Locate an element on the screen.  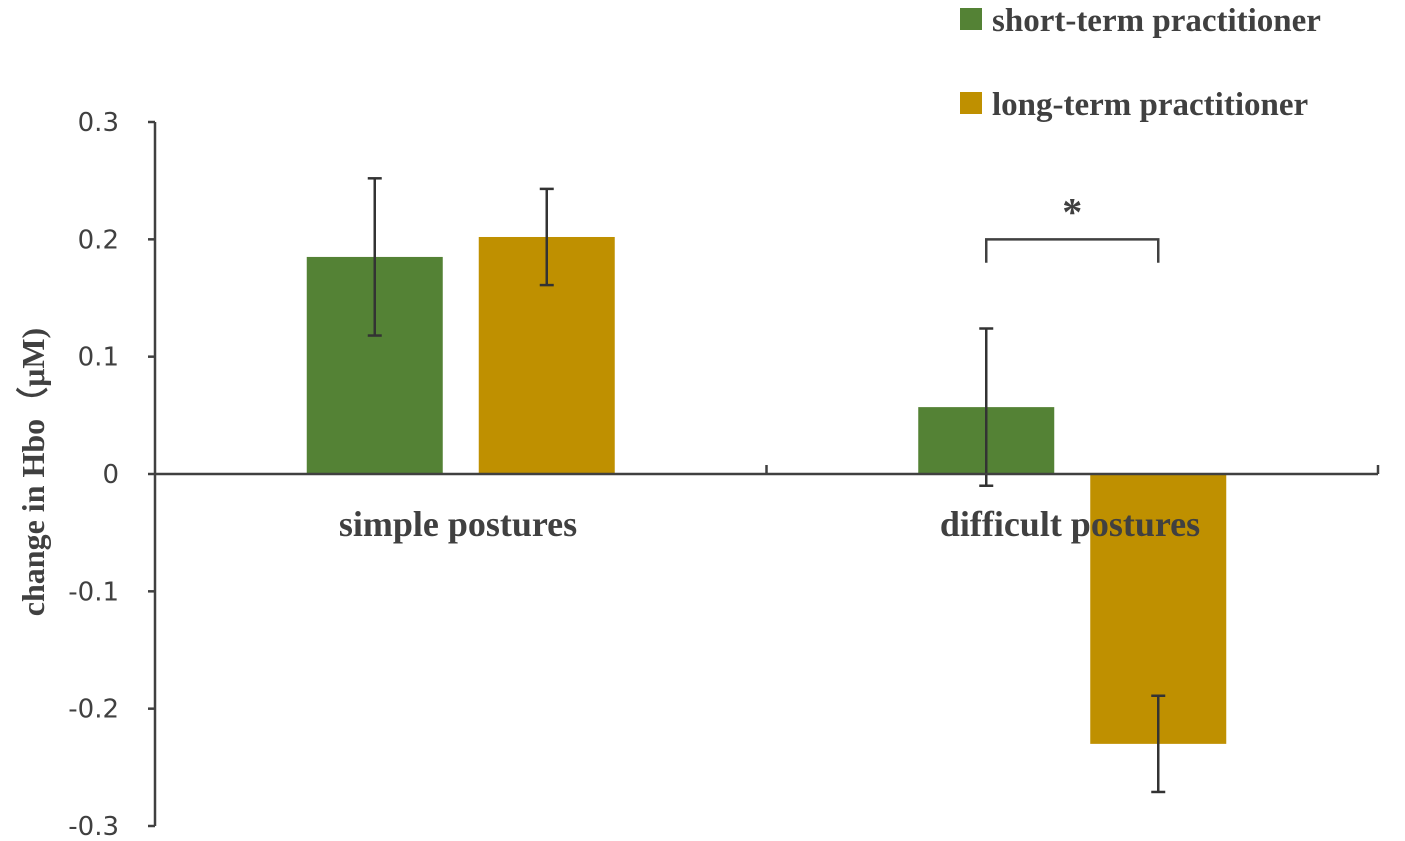
y-tick-label: -0.1 is located at coordinates (93, 592).